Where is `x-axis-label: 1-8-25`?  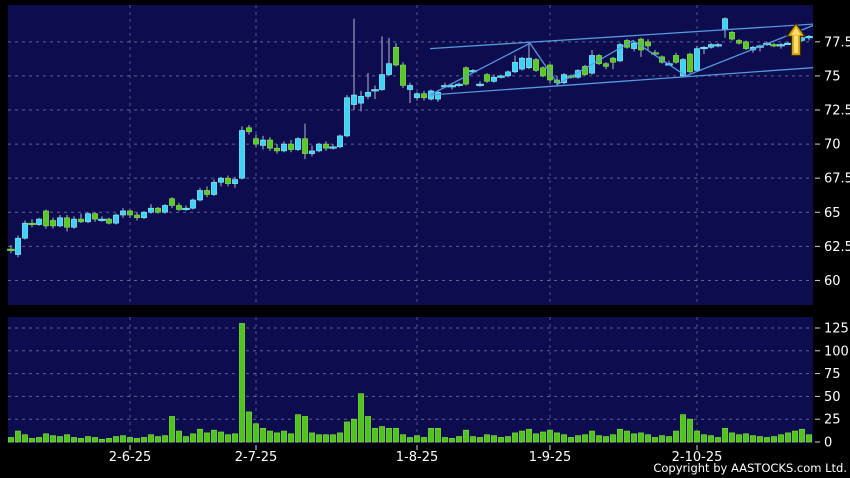
x-axis-label: 1-8-25 is located at coordinates (417, 457).